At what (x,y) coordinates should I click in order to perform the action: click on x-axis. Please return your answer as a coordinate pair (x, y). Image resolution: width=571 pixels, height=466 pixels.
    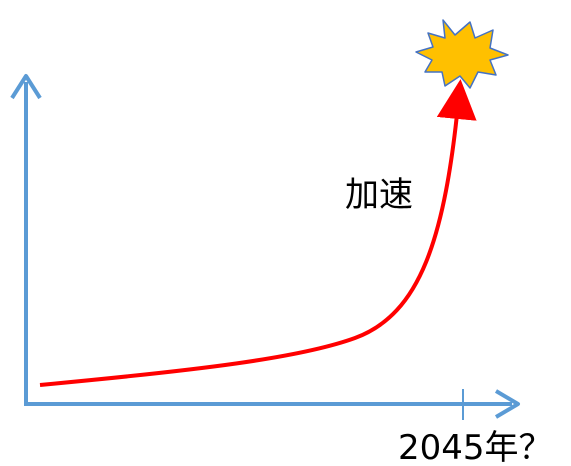
    Looking at the image, I should click on (272, 404).